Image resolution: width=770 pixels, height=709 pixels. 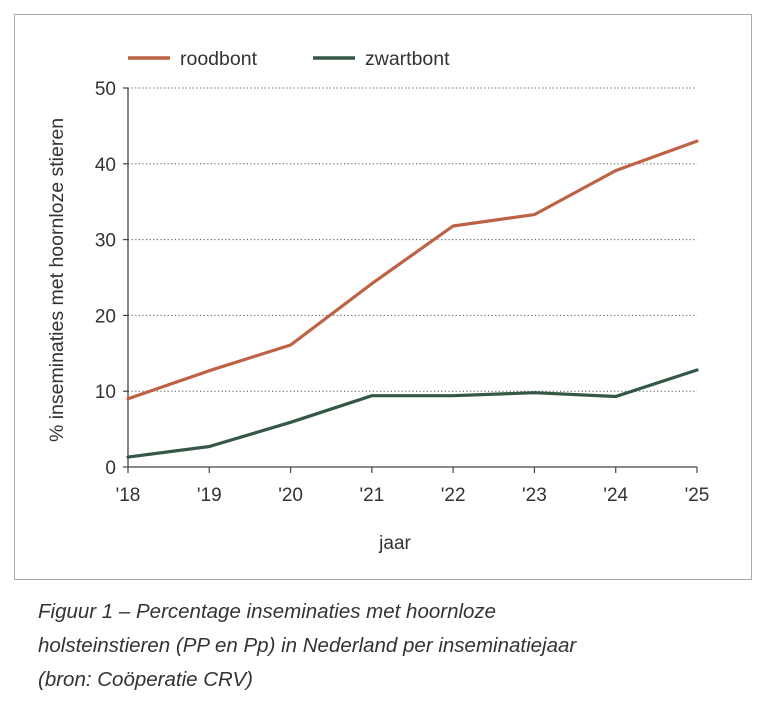 What do you see at coordinates (534, 495) in the screenshot?
I see `x-tick-label-5: '23` at bounding box center [534, 495].